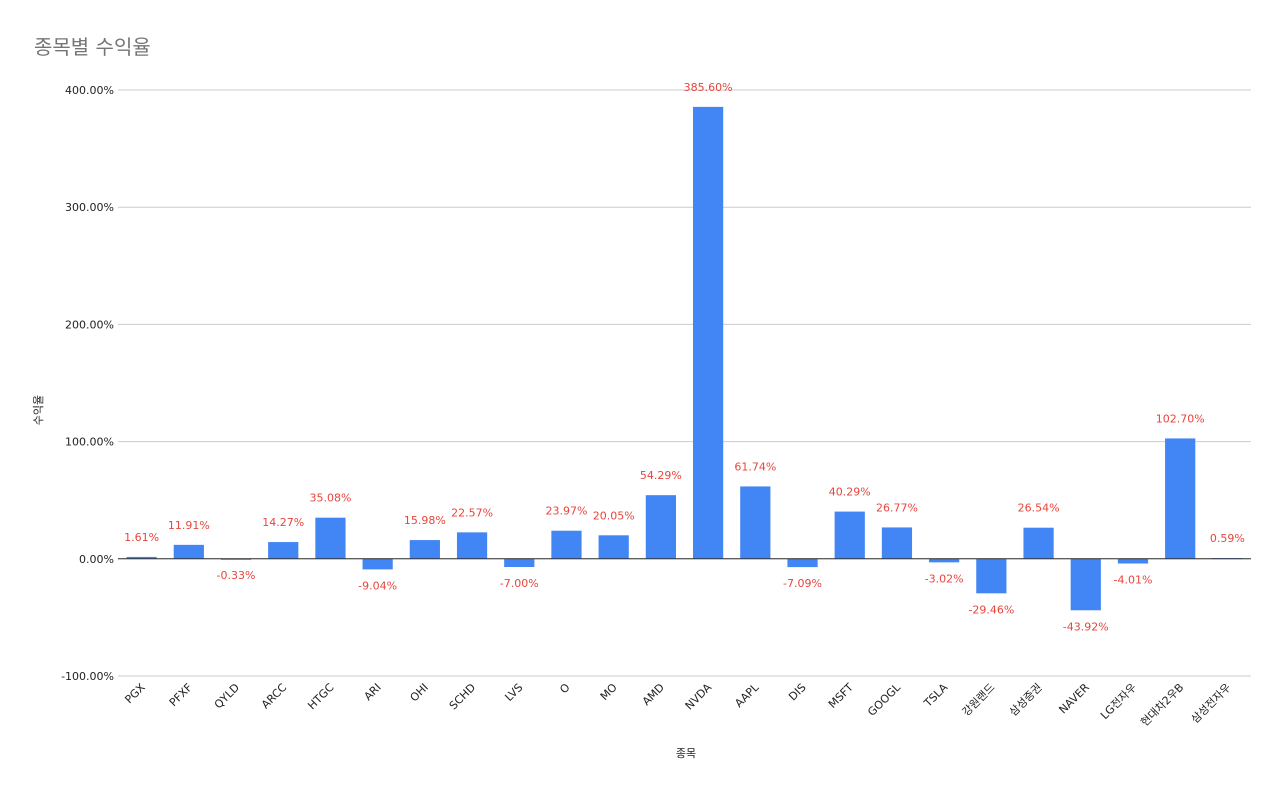 The image size is (1280, 793). I want to click on data-label: 15.98%, so click(425, 520).